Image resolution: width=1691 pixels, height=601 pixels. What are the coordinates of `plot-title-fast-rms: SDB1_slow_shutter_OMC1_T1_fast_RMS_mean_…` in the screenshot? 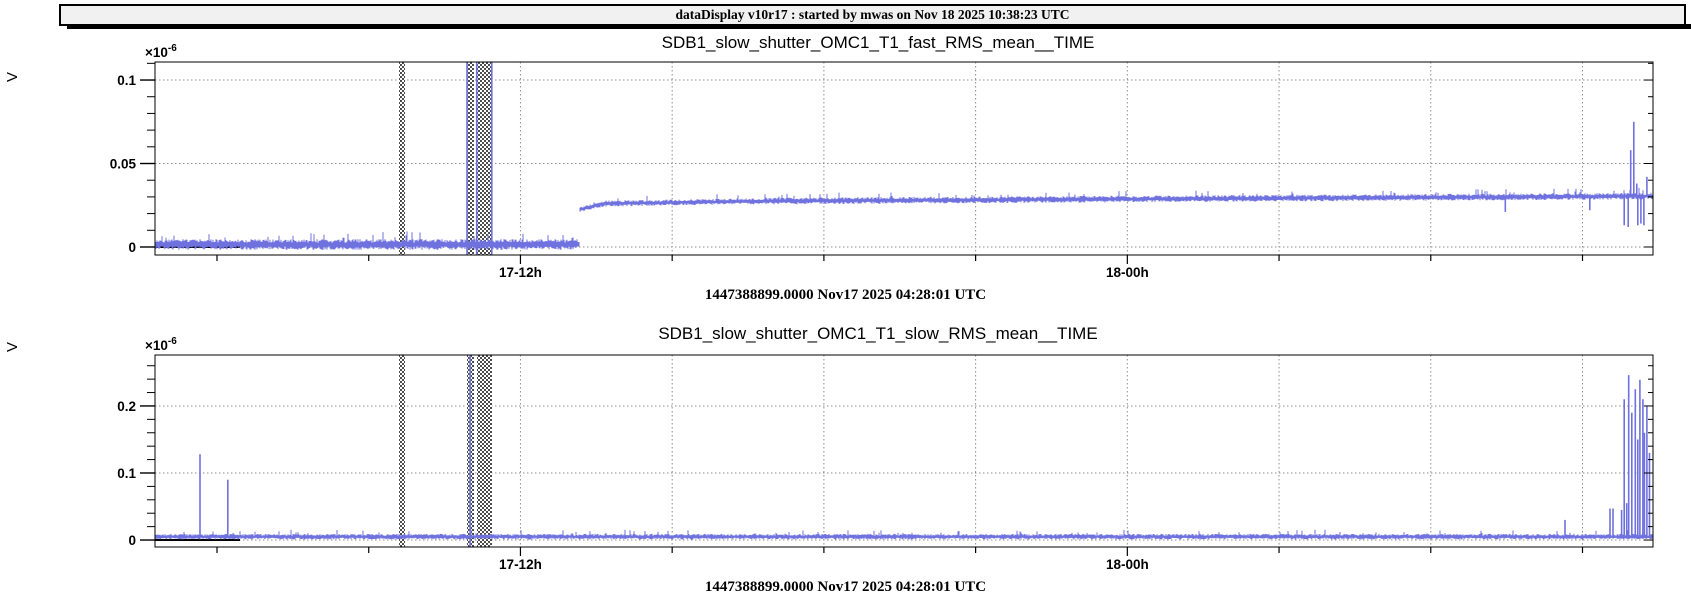 It's located at (878, 42).